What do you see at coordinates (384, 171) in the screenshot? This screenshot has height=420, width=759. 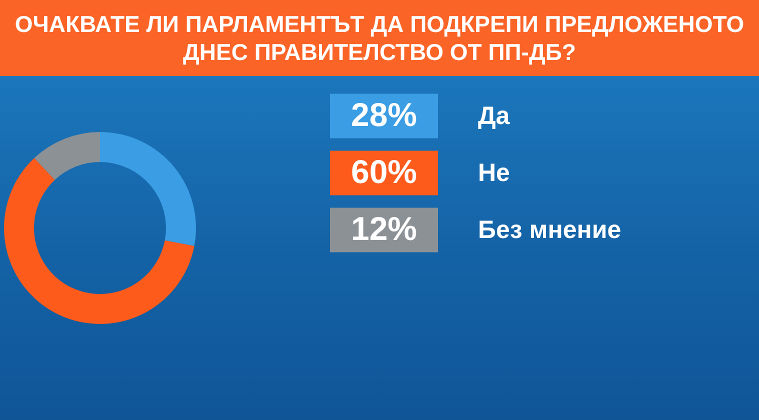 I see `data-label: 60%` at bounding box center [384, 171].